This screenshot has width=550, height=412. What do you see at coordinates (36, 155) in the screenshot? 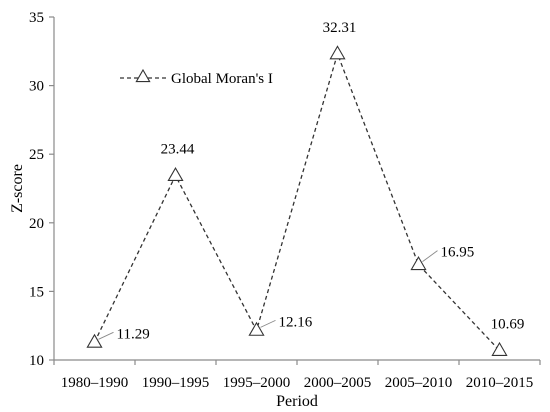
I see `y-tick-label: 25` at bounding box center [36, 155].